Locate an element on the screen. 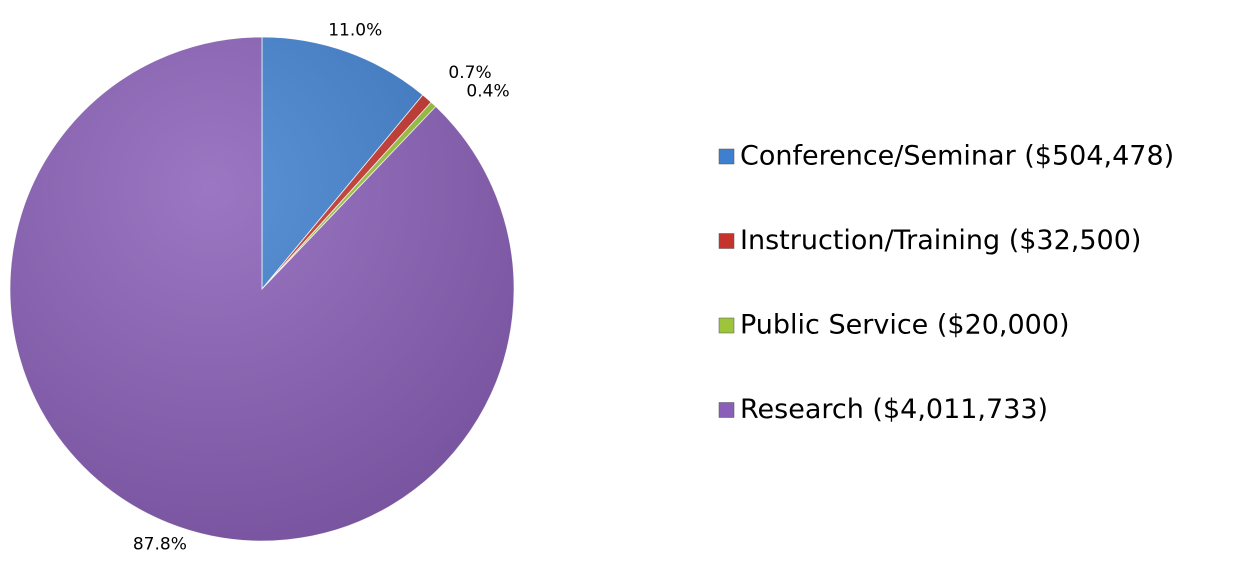 The height and width of the screenshot is (567, 1241). legend-label: Conference/Seminar ($504,478) is located at coordinates (957, 156).